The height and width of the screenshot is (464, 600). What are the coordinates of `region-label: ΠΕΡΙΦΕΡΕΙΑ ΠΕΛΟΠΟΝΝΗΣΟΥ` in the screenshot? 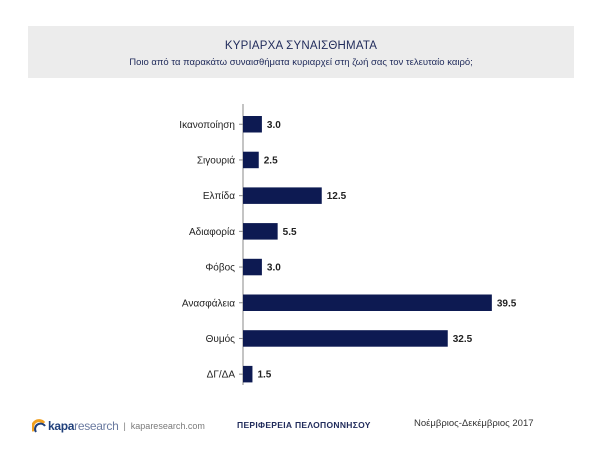 It's located at (304, 425).